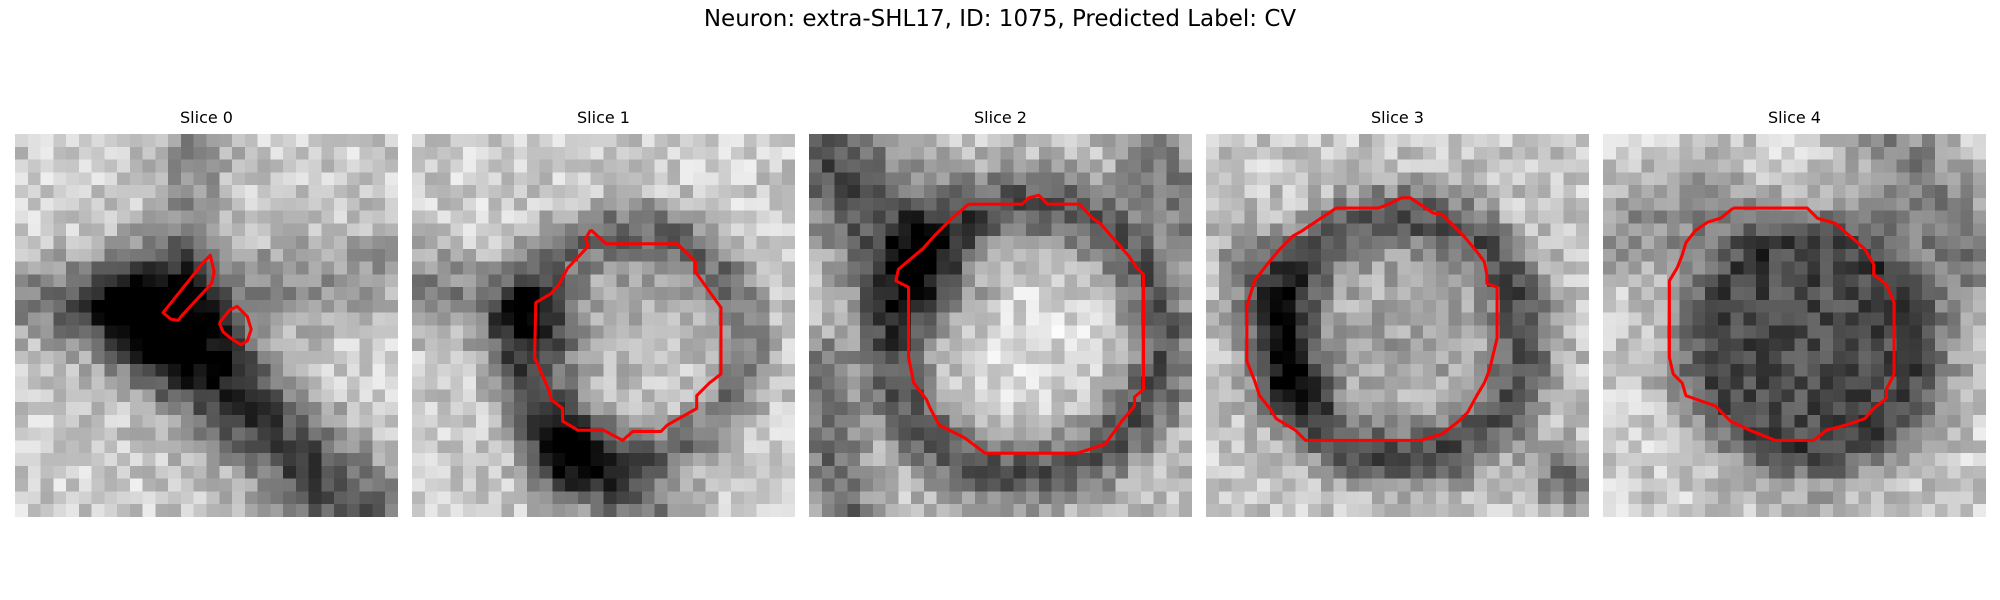 This screenshot has height=600, width=2000. Describe the element at coordinates (603, 117) in the screenshot. I see `slice-title-1: Slice 1` at that location.